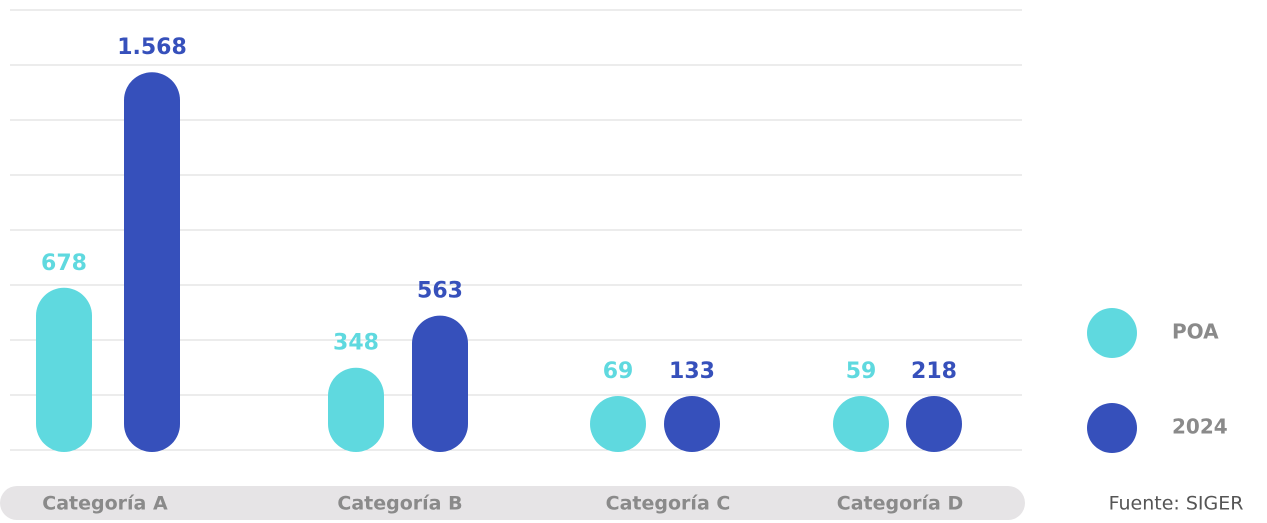 This screenshot has width=1267, height=523. What do you see at coordinates (668, 504) in the screenshot?
I see `x-tick-label: Categoría C` at bounding box center [668, 504].